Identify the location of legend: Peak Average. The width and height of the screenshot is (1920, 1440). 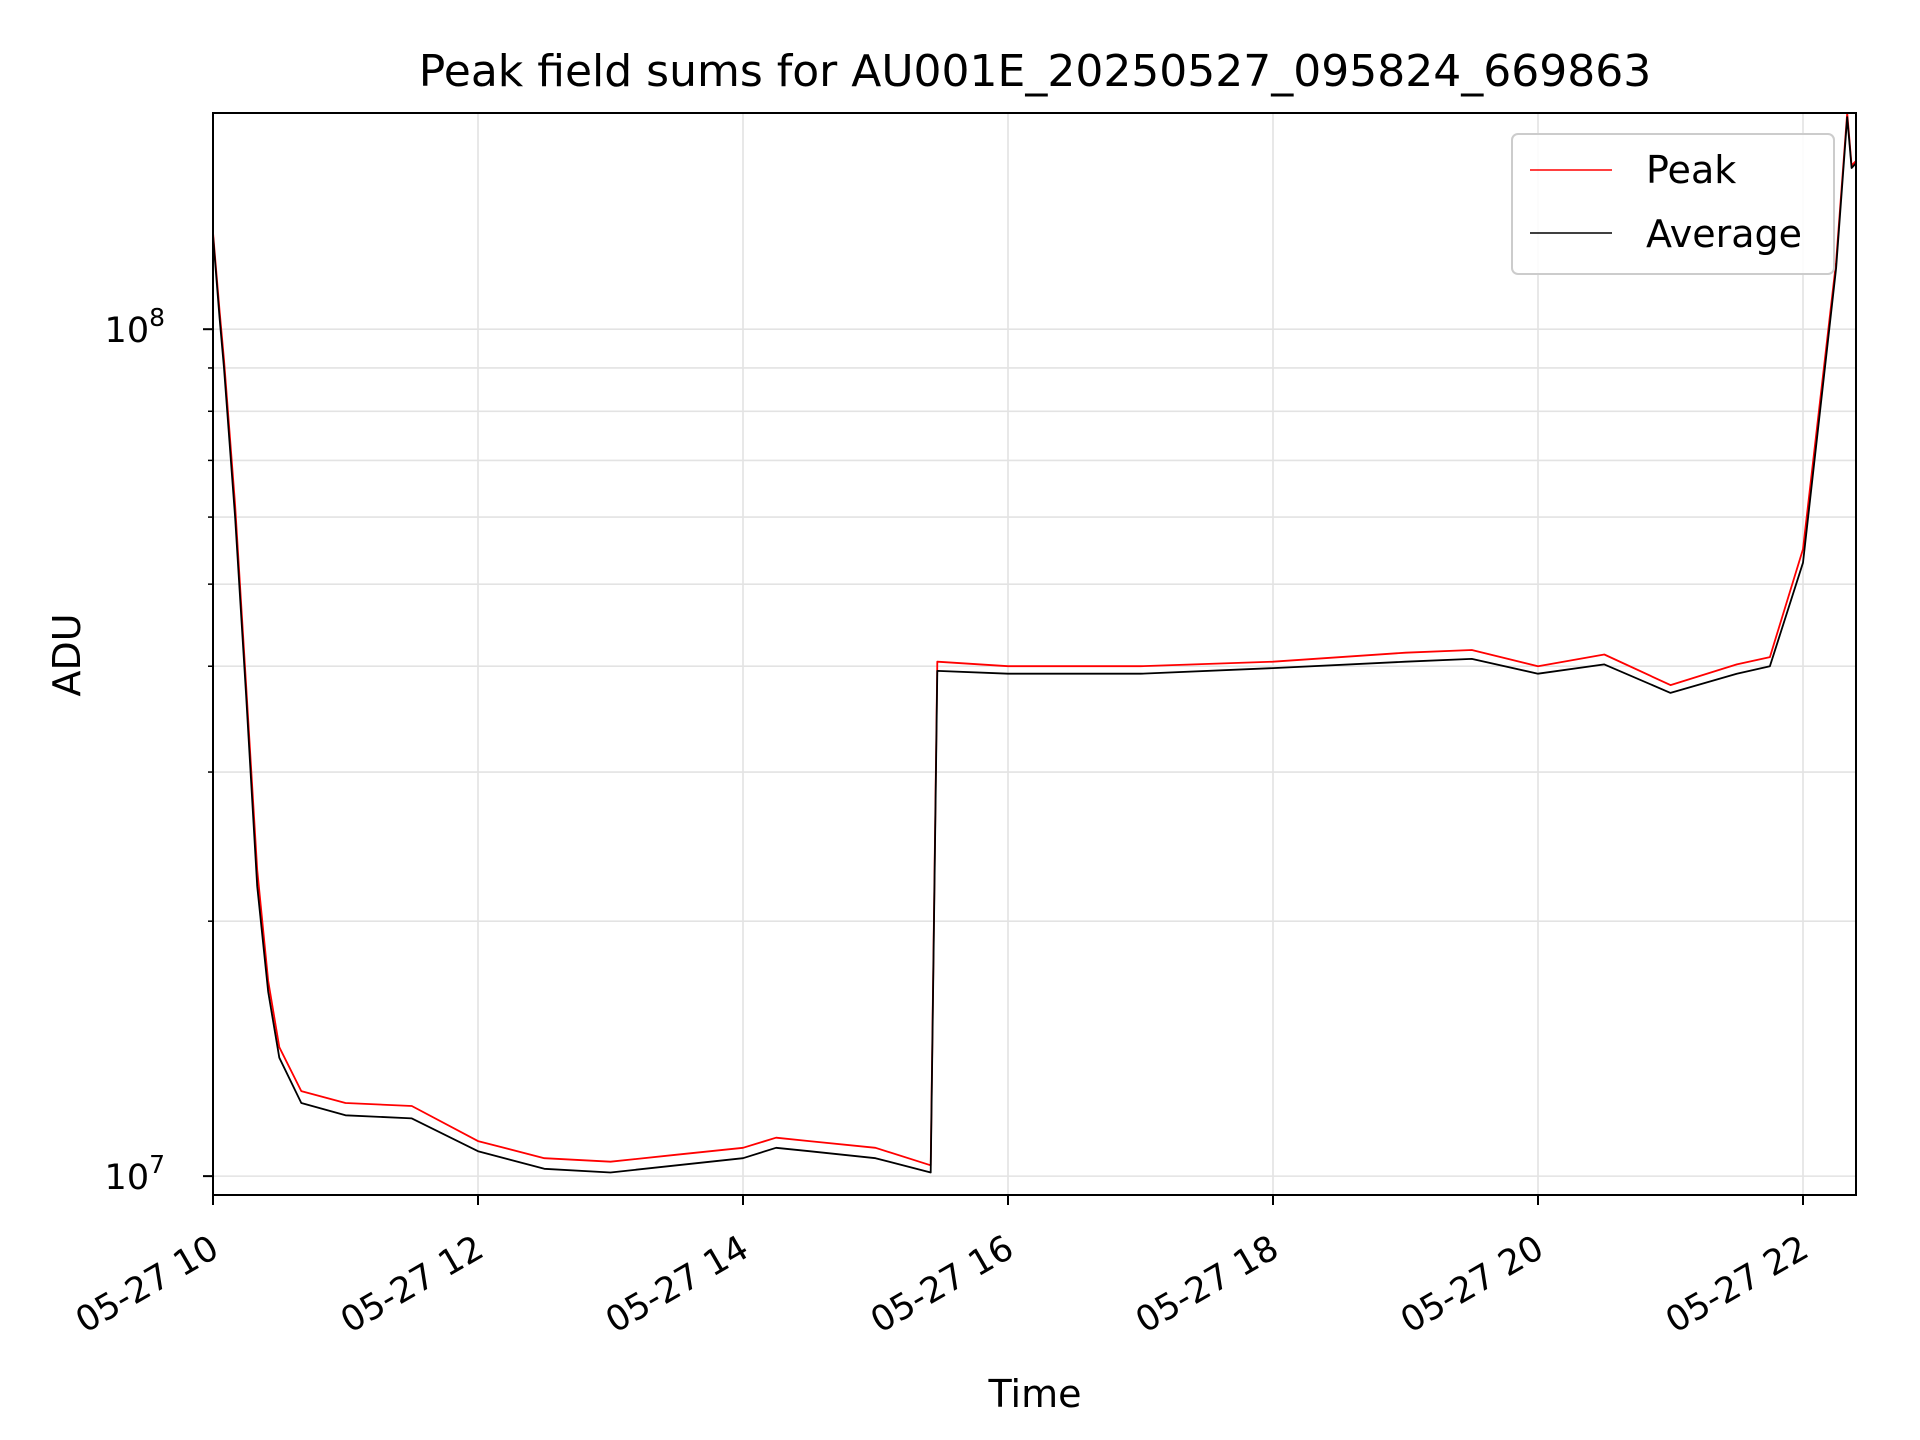
(1673, 204).